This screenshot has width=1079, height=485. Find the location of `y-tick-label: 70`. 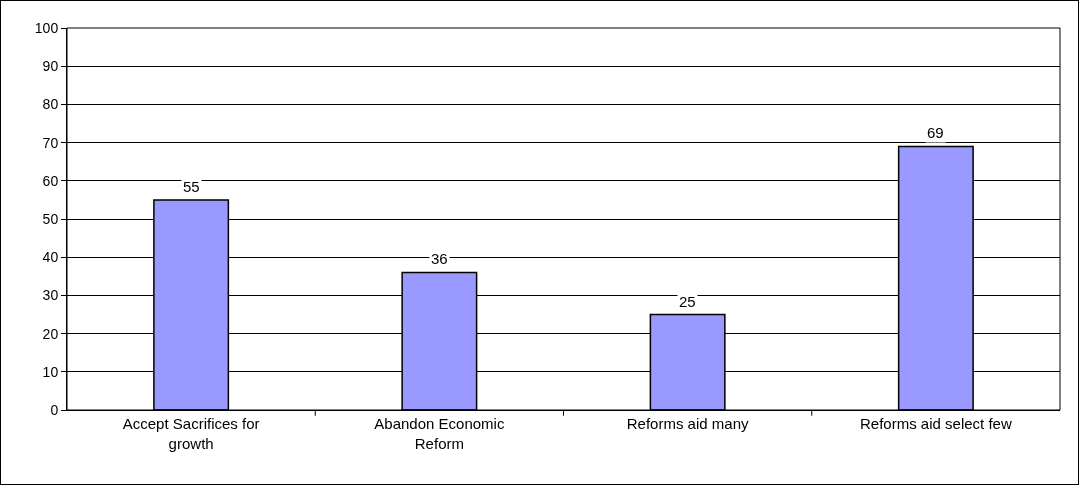

y-tick-label: 70 is located at coordinates (50, 142).